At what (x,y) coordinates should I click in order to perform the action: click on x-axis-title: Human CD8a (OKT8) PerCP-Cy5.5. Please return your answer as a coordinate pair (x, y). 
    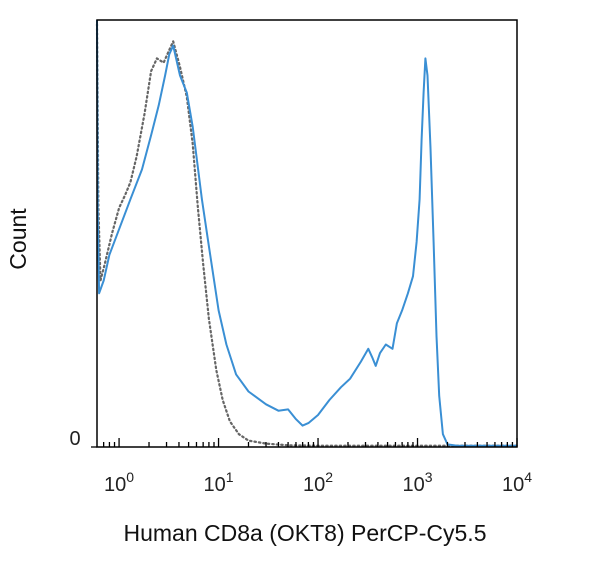
    Looking at the image, I should click on (305, 533).